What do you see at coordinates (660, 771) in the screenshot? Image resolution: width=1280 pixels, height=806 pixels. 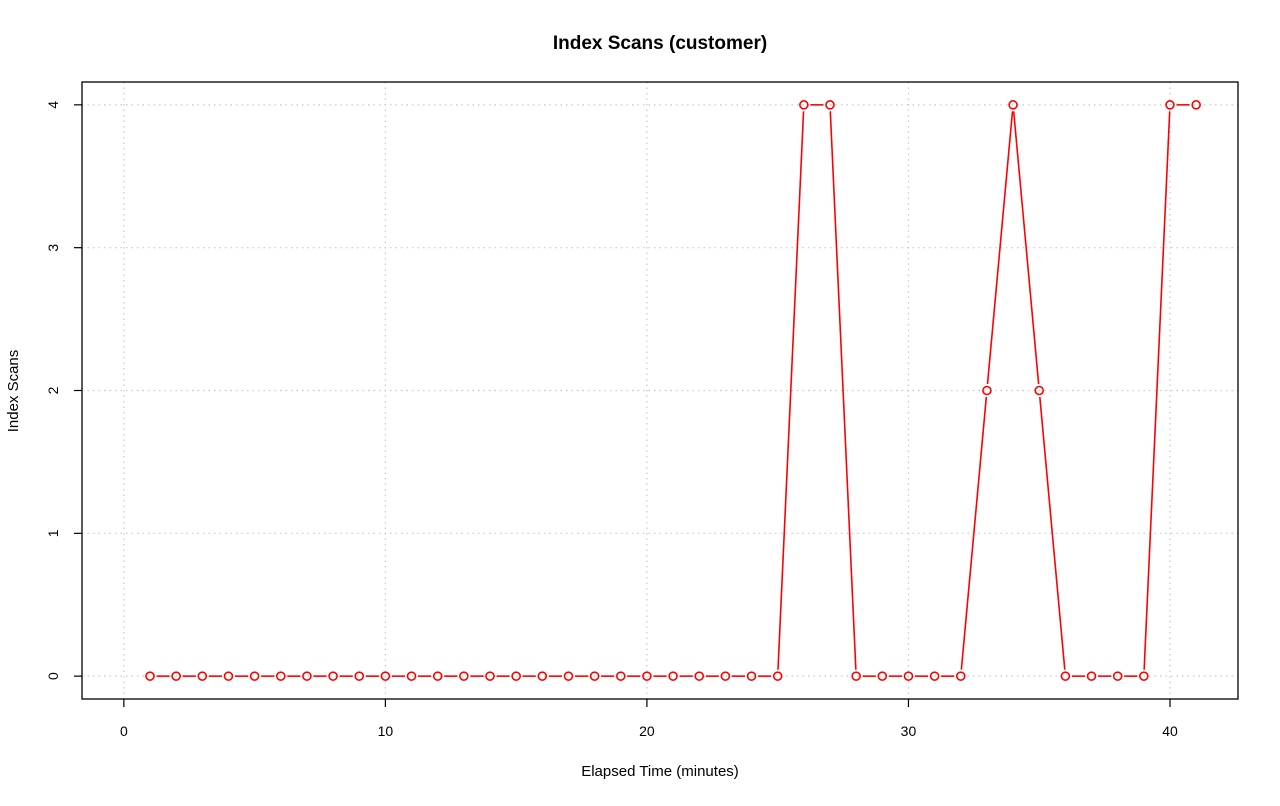 I see `x-axis-label: Elapsed Time (minutes)` at bounding box center [660, 771].